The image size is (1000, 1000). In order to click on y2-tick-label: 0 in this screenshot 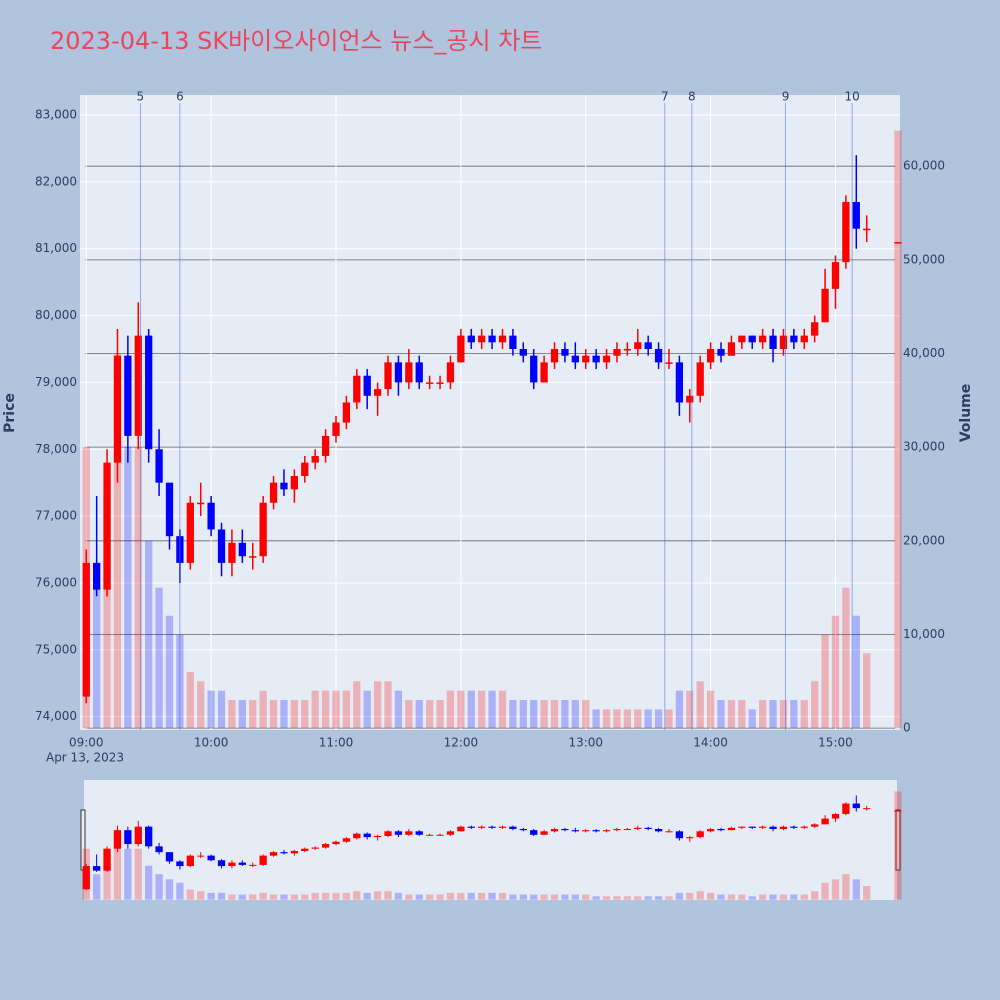, I will do `click(907, 728)`.